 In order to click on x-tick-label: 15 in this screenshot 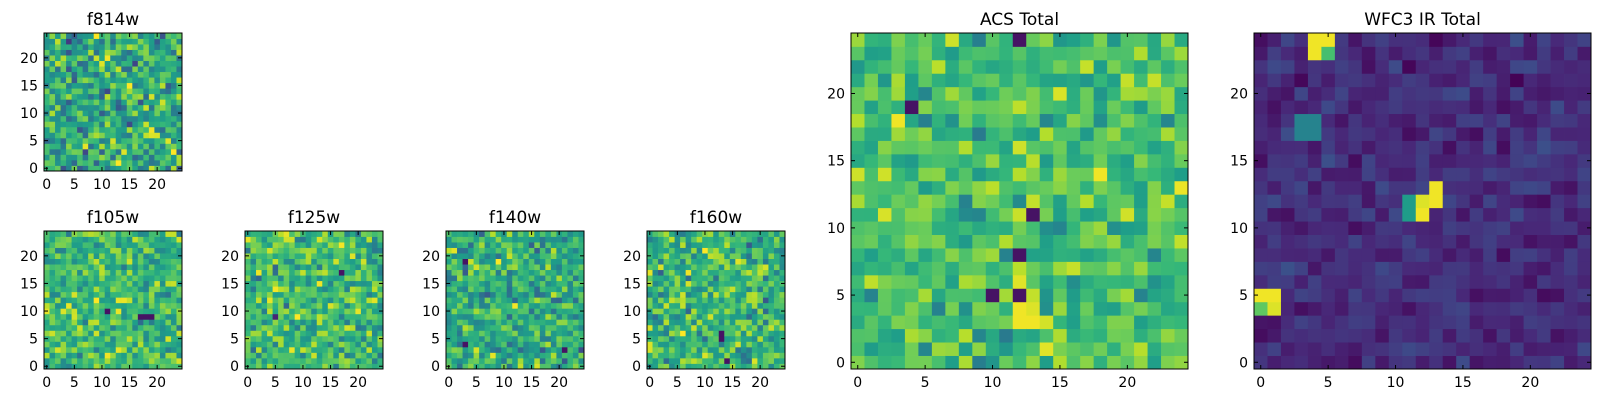, I will do `click(532, 383)`.